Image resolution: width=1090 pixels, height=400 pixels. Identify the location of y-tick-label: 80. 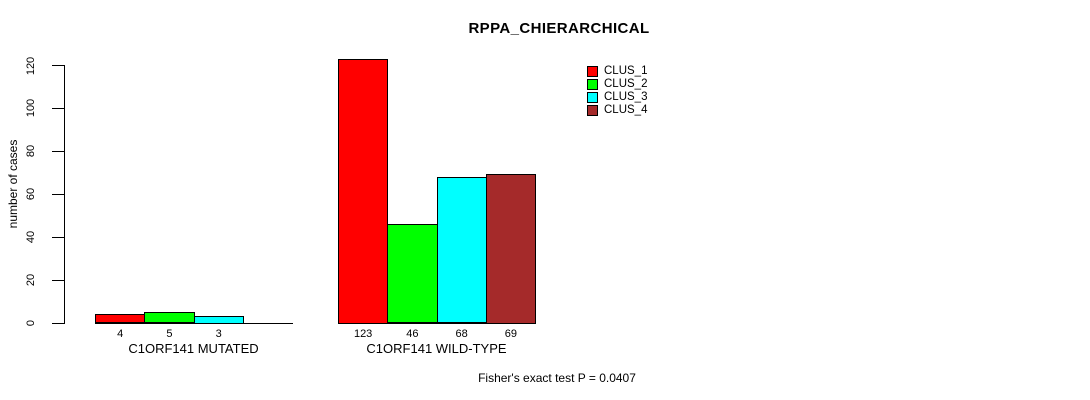
(31, 151).